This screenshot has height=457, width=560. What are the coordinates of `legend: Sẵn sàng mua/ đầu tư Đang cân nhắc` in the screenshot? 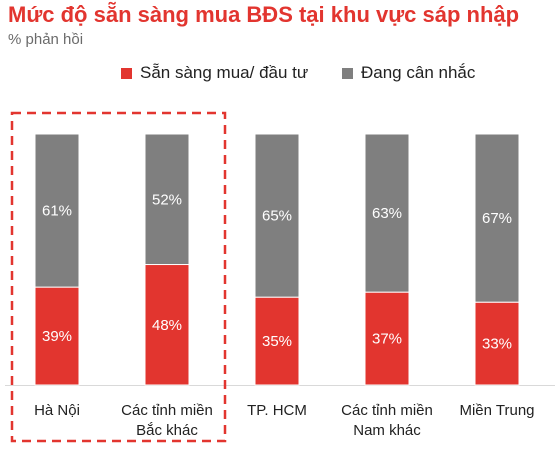 It's located at (280, 73).